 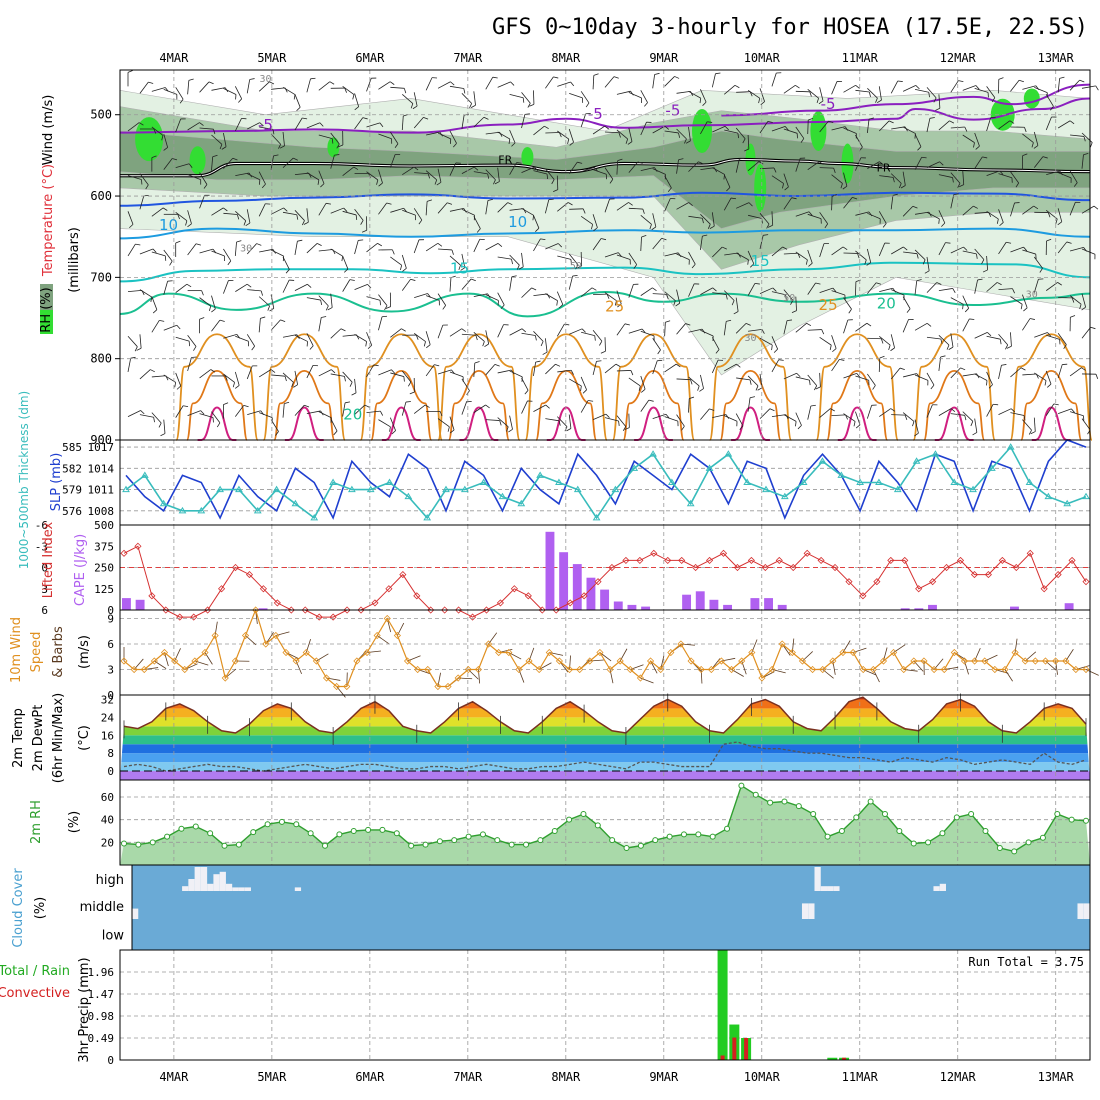 I want to click on cloud-panel-bg, so click(x=611, y=907).